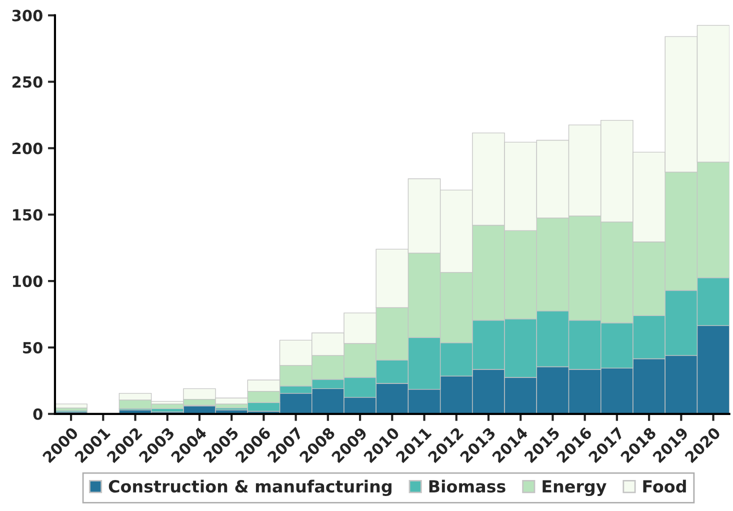 The image size is (733, 511). Describe the element at coordinates (27, 215) in the screenshot. I see `y-tick-label: 150` at that location.